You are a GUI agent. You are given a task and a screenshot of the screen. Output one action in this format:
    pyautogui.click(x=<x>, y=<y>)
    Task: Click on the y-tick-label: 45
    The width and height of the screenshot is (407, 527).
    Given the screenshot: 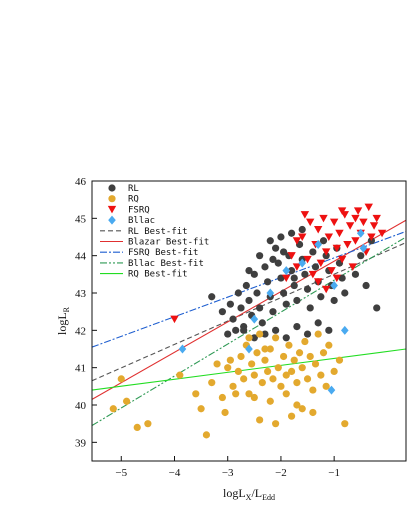 What is the action you would take?
    pyautogui.click(x=81, y=219)
    